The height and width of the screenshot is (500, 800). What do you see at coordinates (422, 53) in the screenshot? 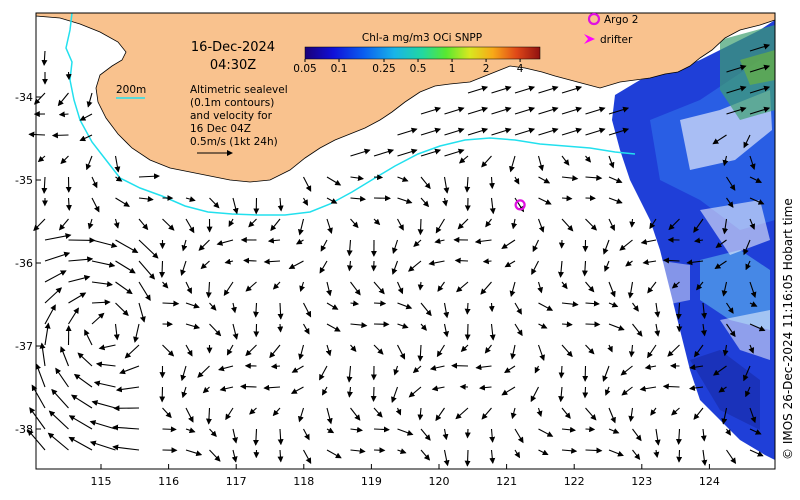
I see `colorbar` at bounding box center [422, 53].